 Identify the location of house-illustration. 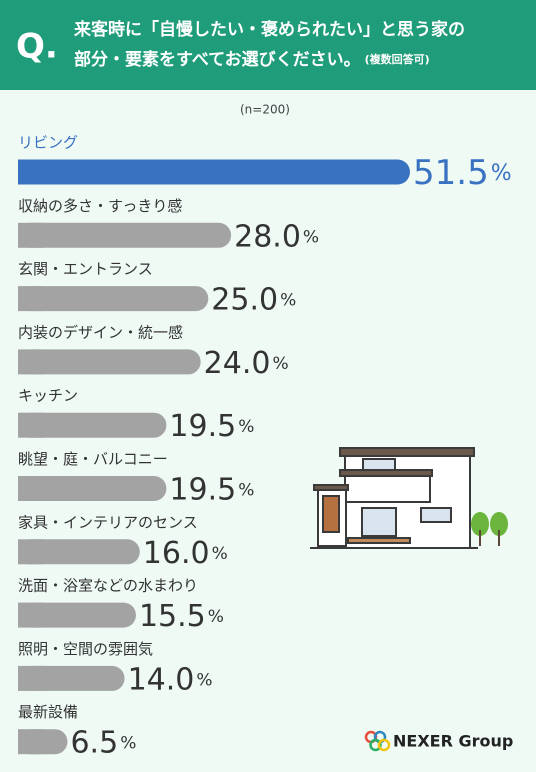
(394, 498).